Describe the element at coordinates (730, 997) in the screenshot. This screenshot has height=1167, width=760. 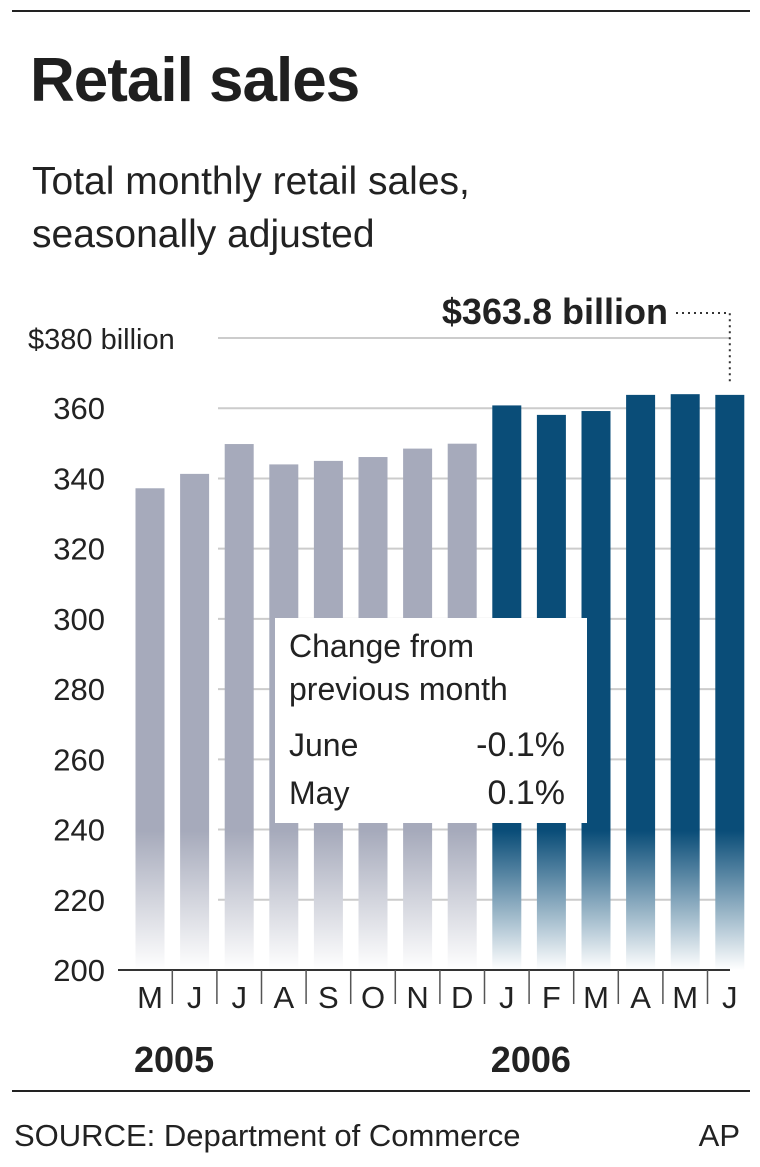
I see `x-tick-label-13: J` at that location.